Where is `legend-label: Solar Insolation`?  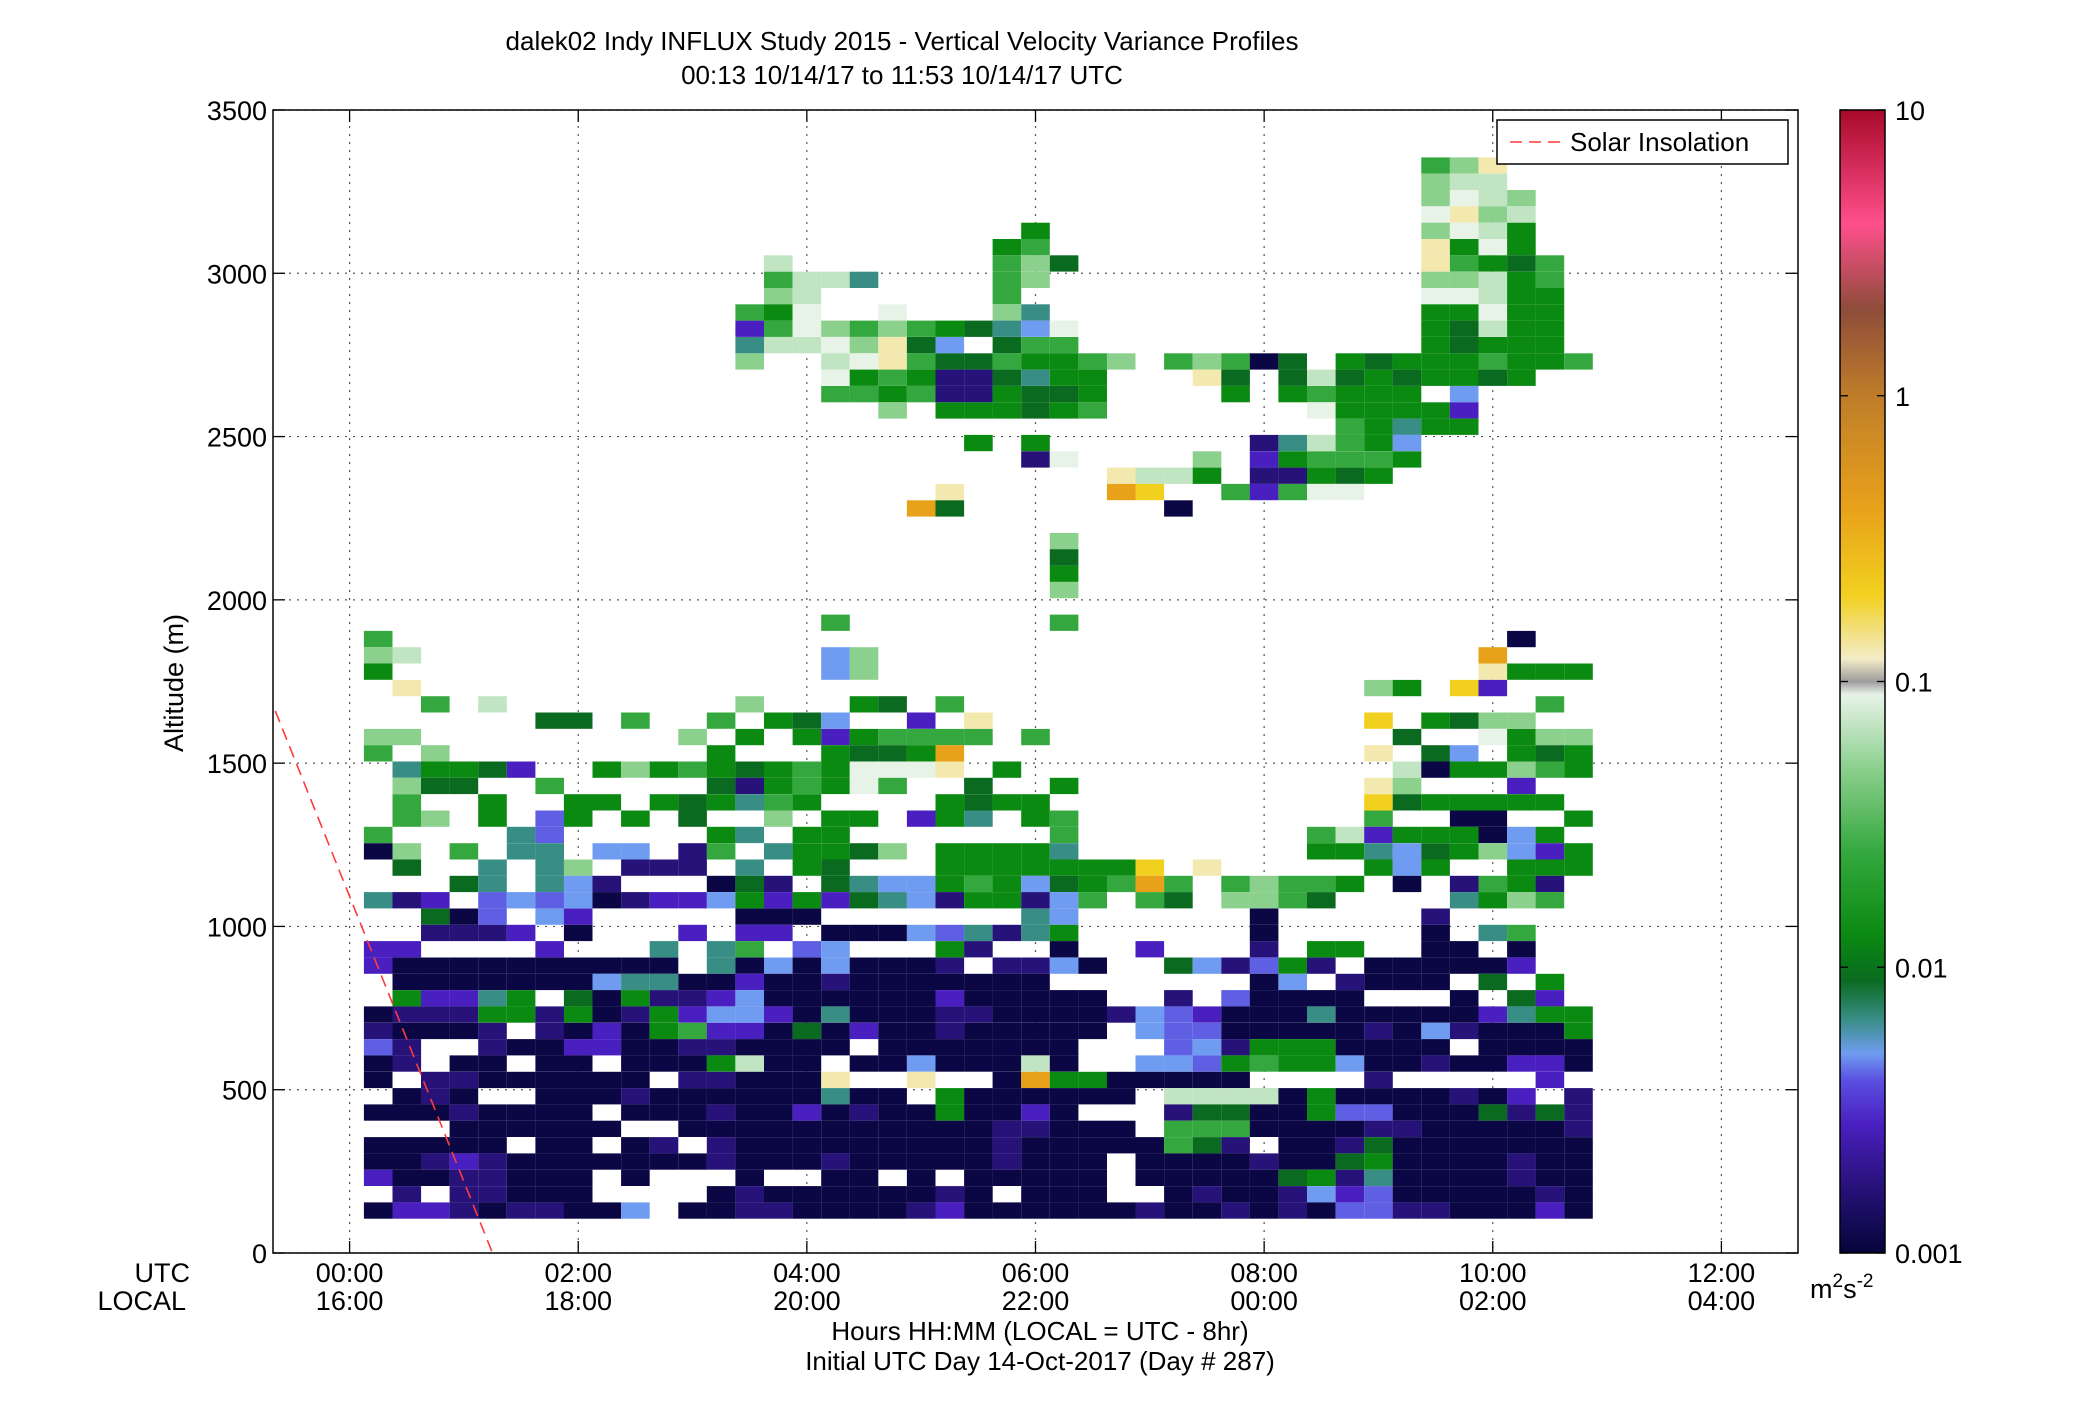
legend-label: Solar Insolation is located at coordinates (1659, 142).